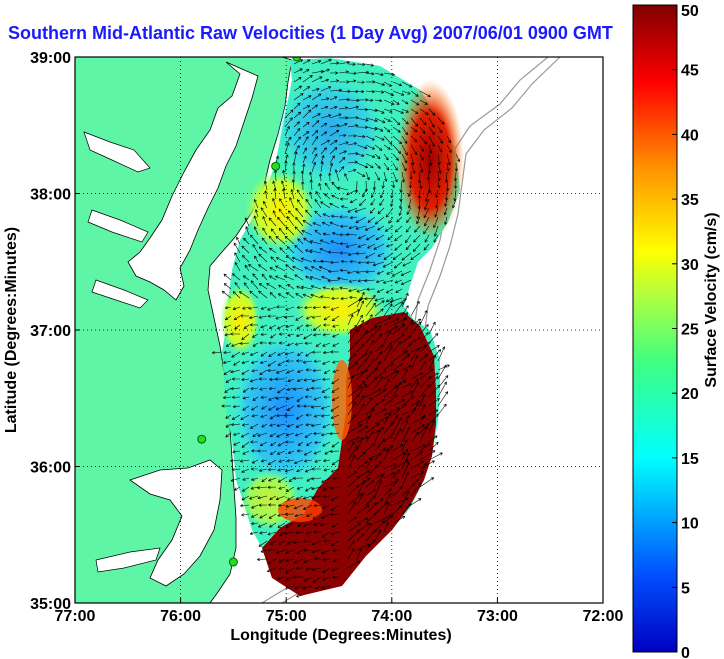  Describe the element at coordinates (340, 635) in the screenshot. I see `x-axis-label: Longitude (Degrees:Minutes)` at that location.